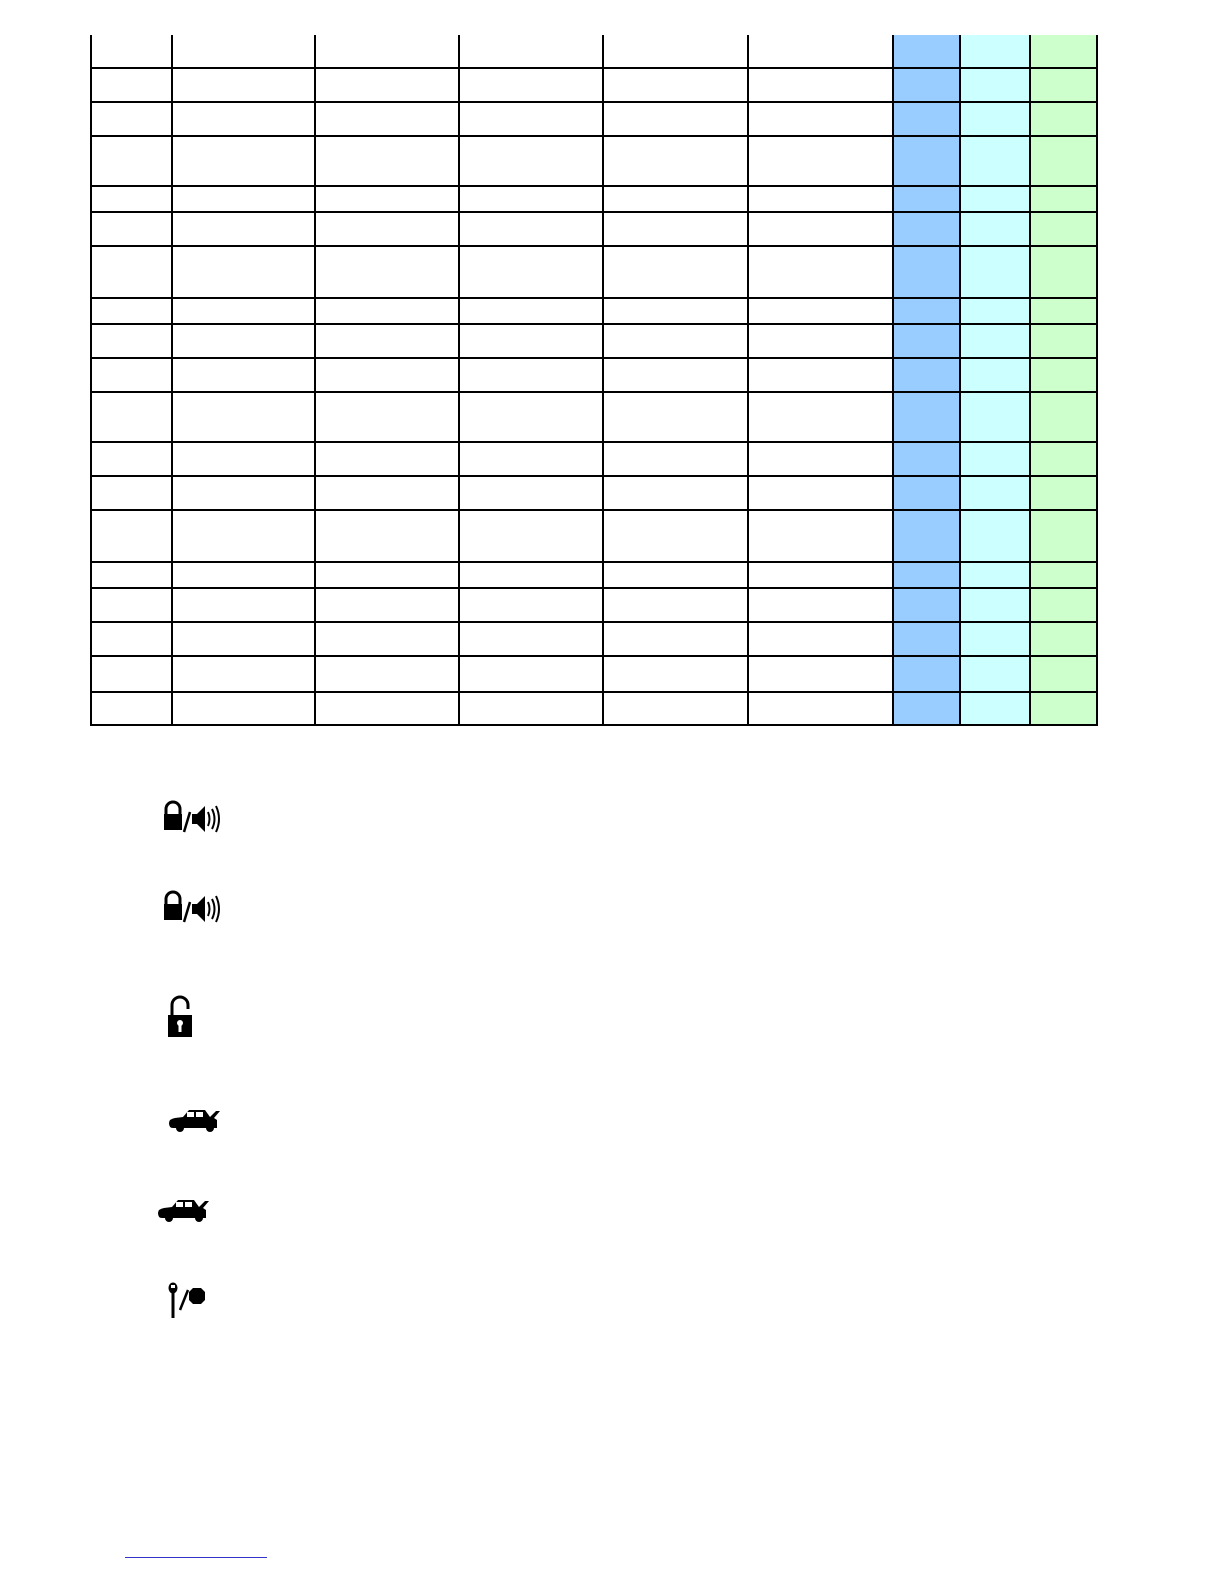 Image resolution: width=1224 pixels, height=1584 pixels. What do you see at coordinates (190, 1303) in the screenshot?
I see `key-stop-icon` at bounding box center [190, 1303].